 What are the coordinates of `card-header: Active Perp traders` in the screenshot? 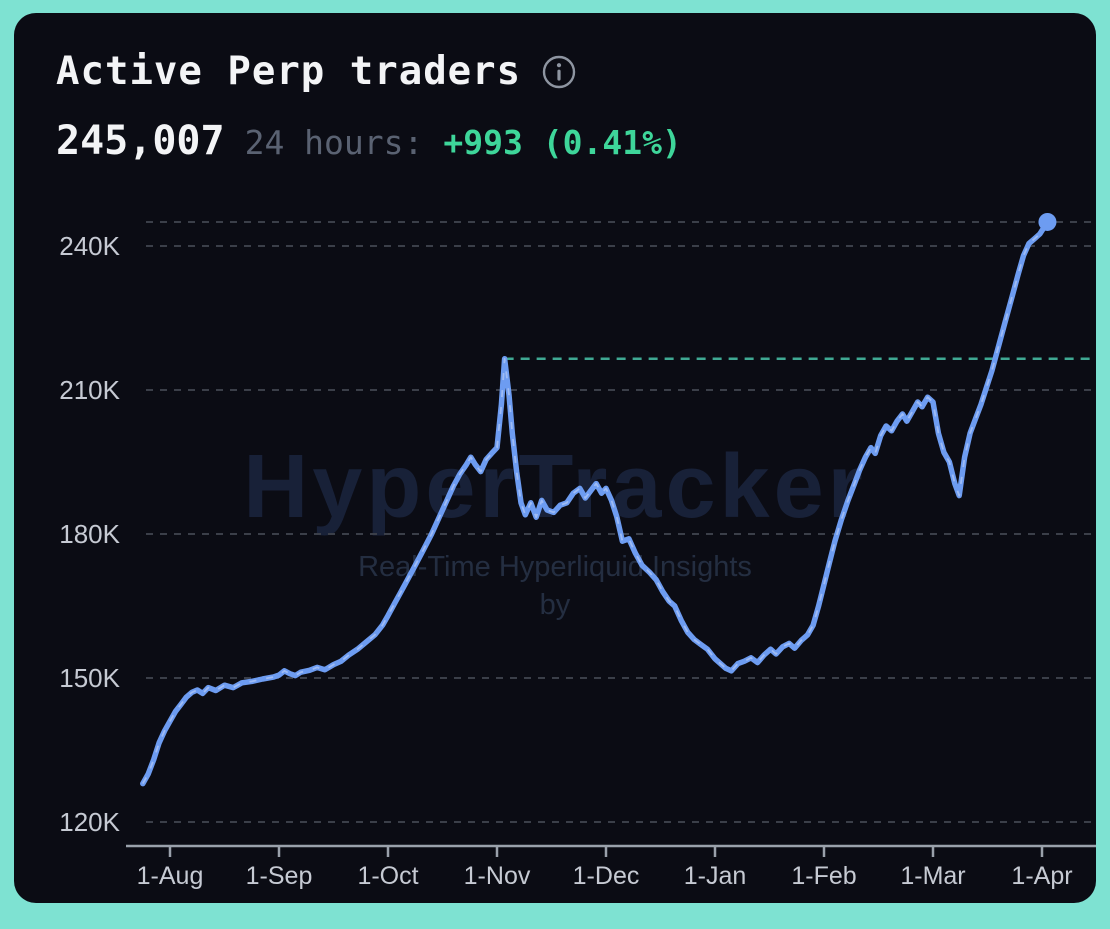 It's located at (555, 53).